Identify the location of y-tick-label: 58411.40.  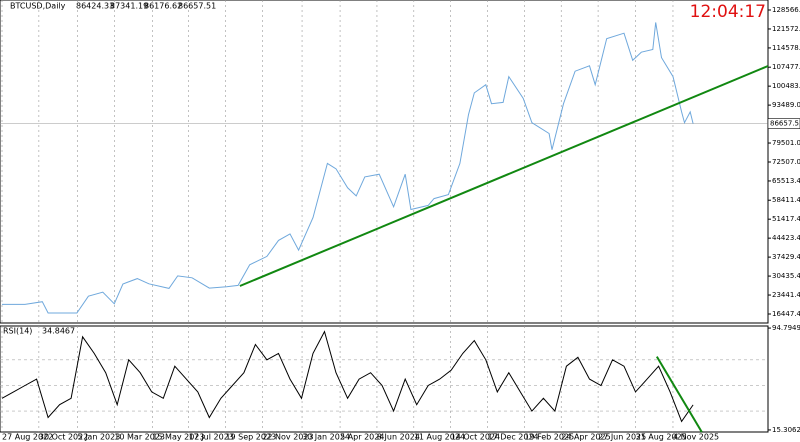
(786, 200).